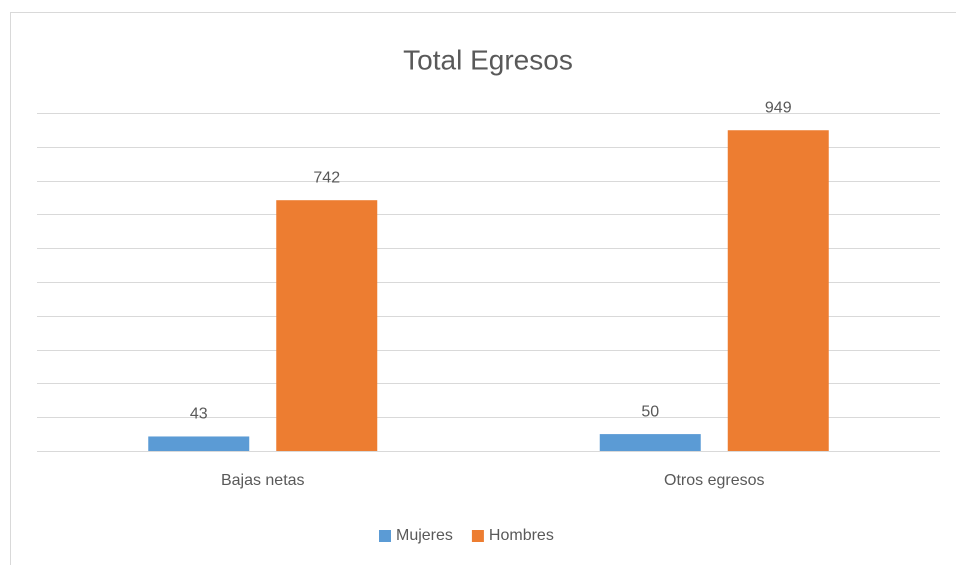 Image resolution: width=956 pixels, height=565 pixels. What do you see at coordinates (650, 411) in the screenshot?
I see `data-label: 50` at bounding box center [650, 411].